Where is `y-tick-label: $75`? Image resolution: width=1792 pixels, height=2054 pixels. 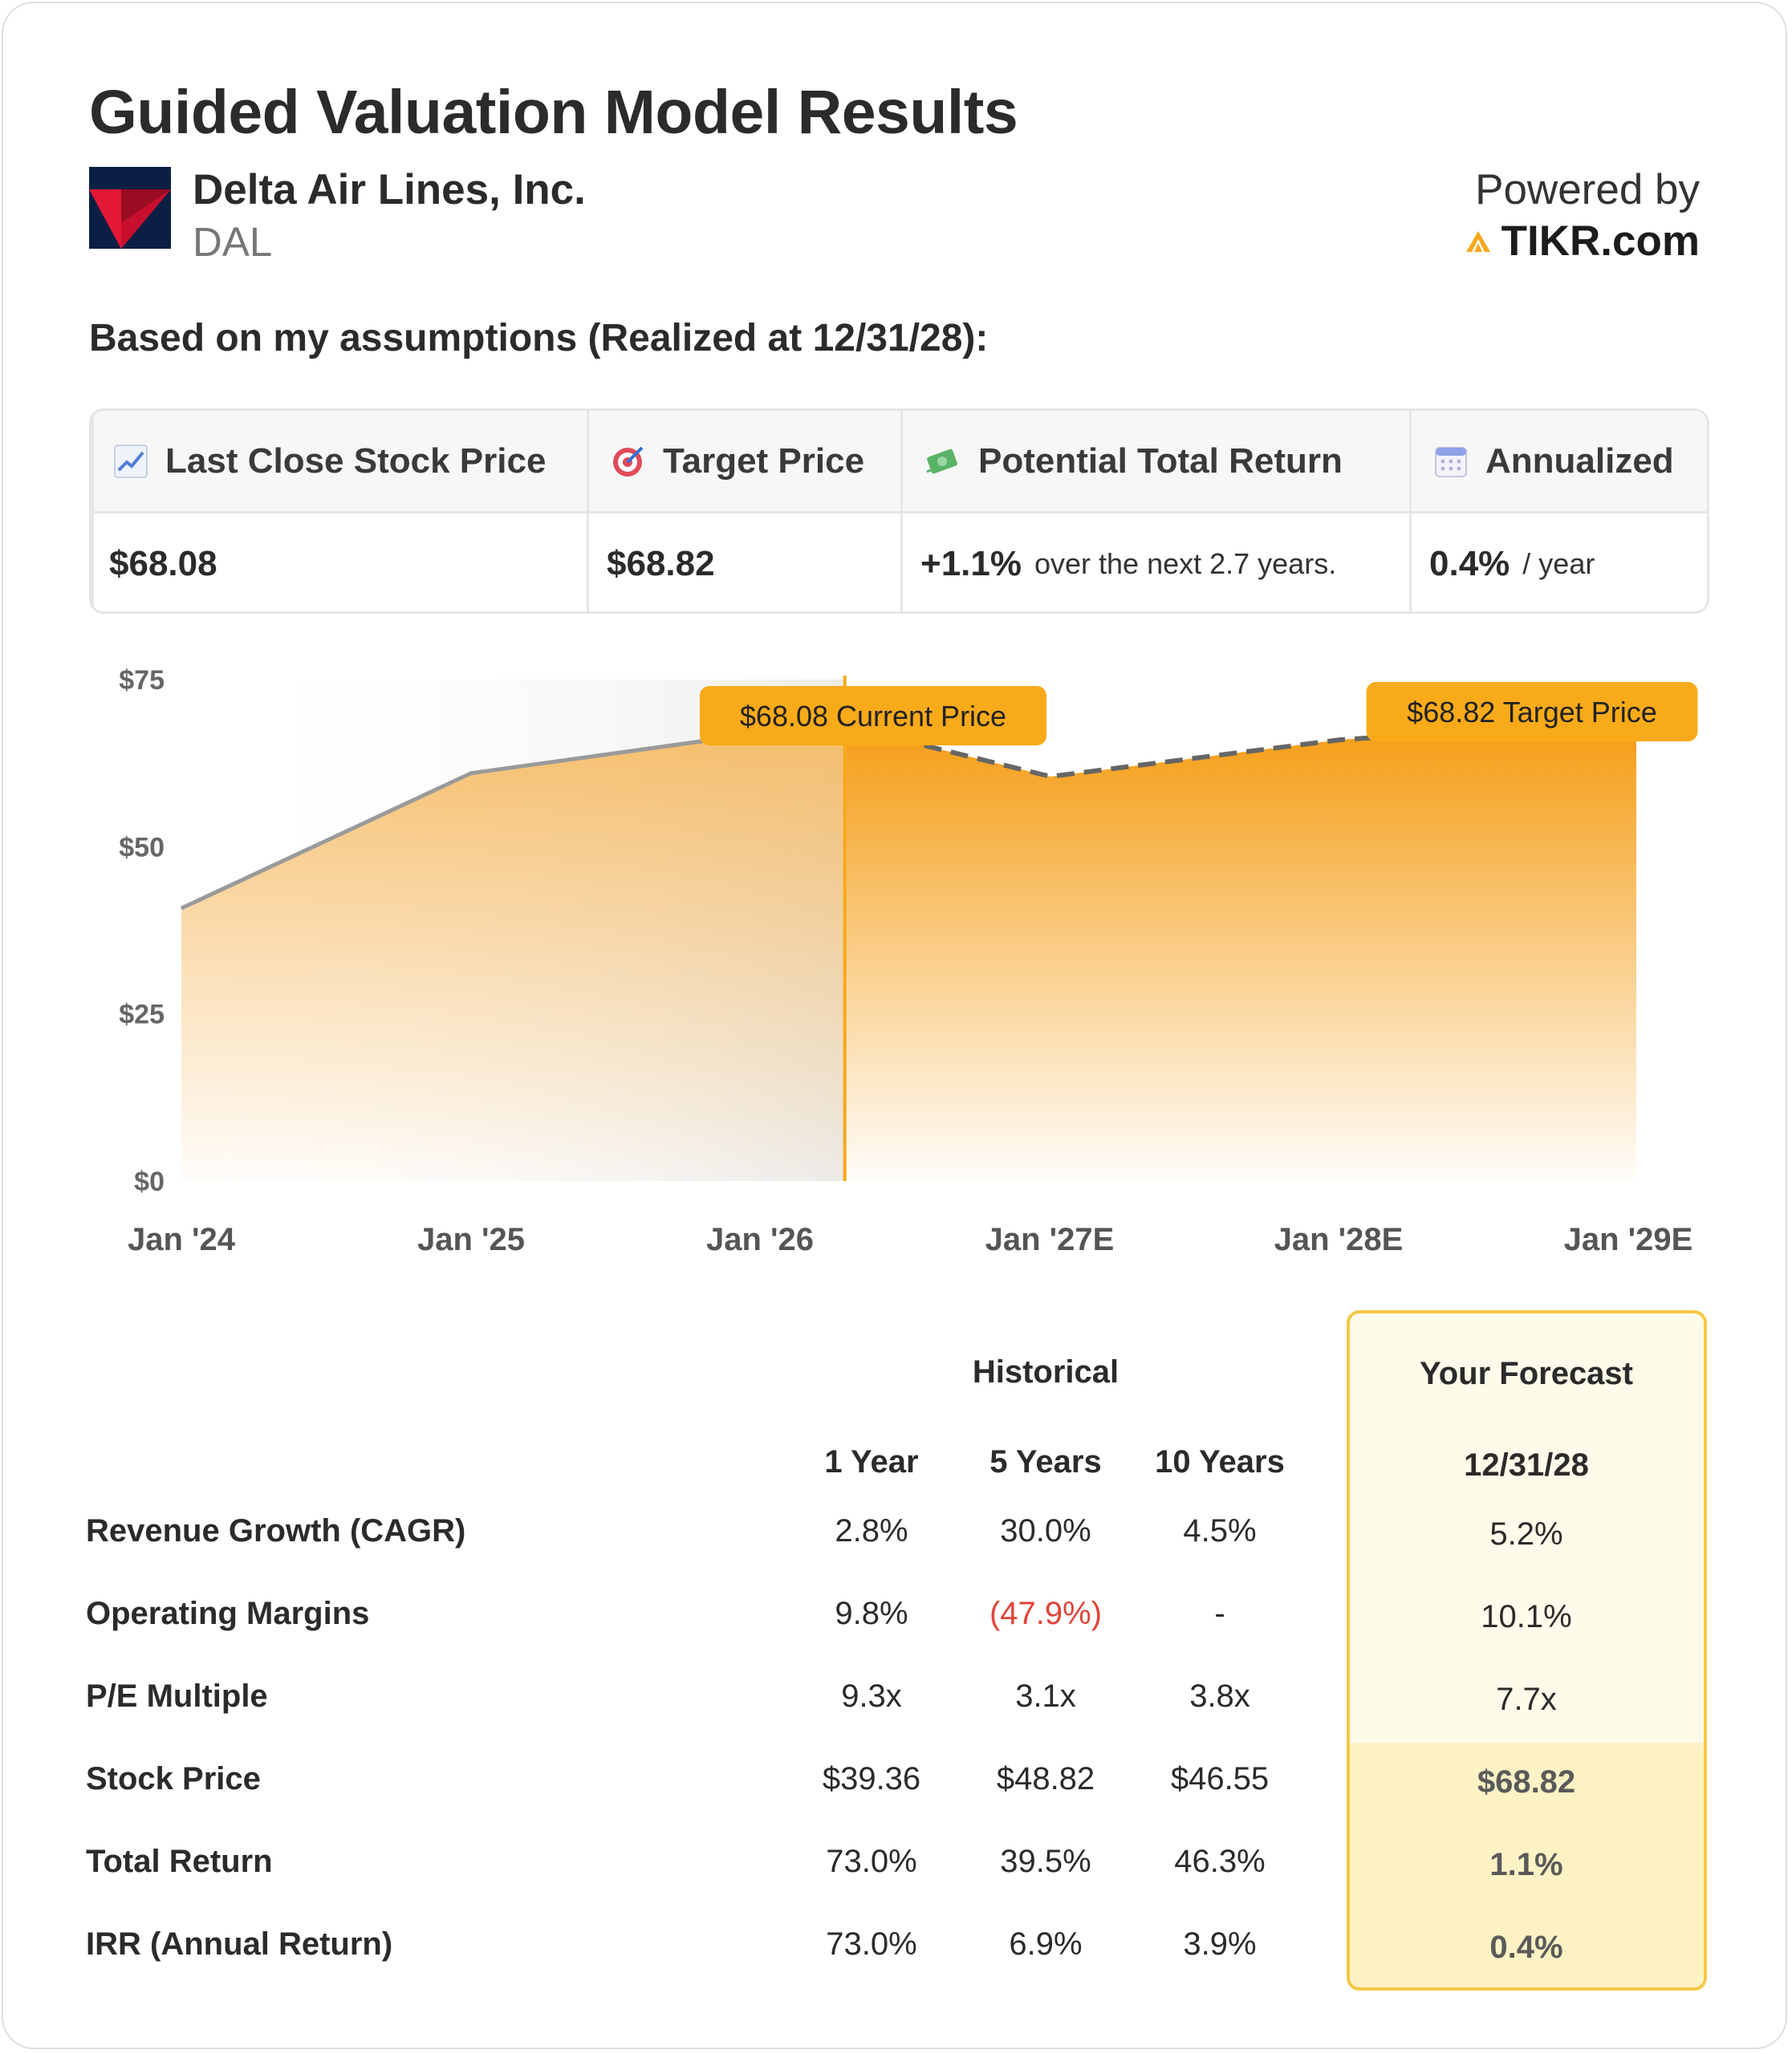
y-tick-label: $75 is located at coordinates (142, 680).